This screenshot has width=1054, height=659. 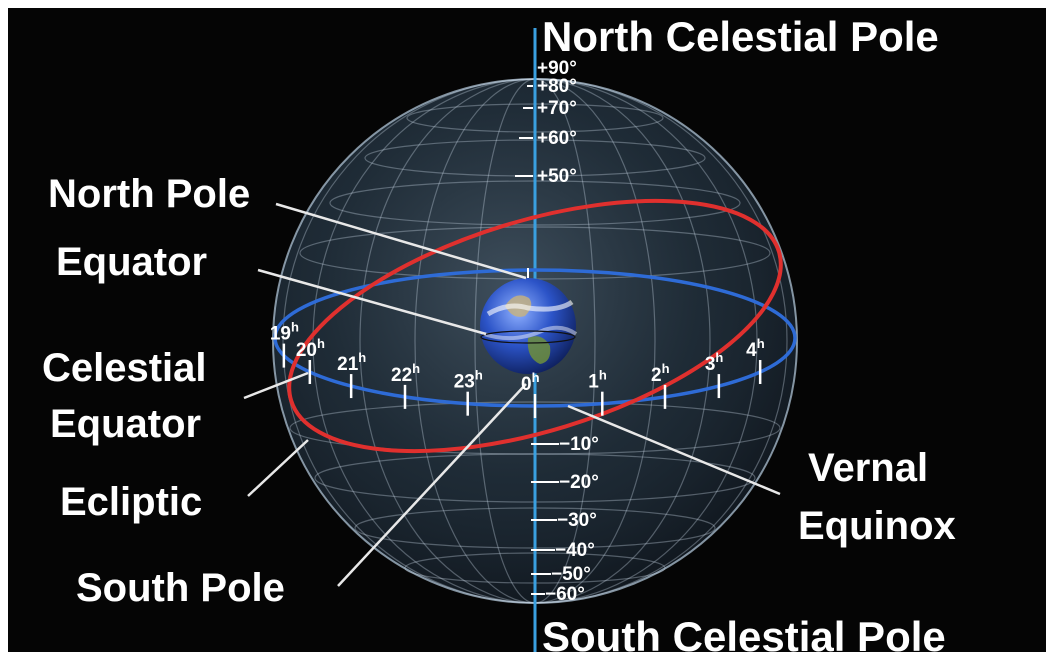 I want to click on dec-south-label: −60°, so click(x=565, y=594).